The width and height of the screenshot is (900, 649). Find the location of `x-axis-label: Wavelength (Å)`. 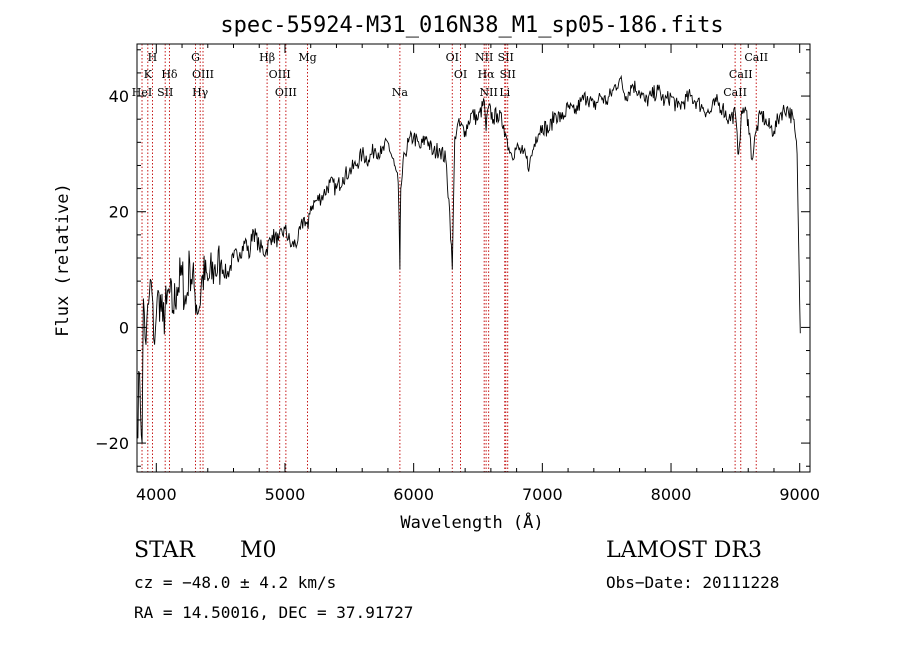

x-axis-label: Wavelength (Å) is located at coordinates (471, 522).